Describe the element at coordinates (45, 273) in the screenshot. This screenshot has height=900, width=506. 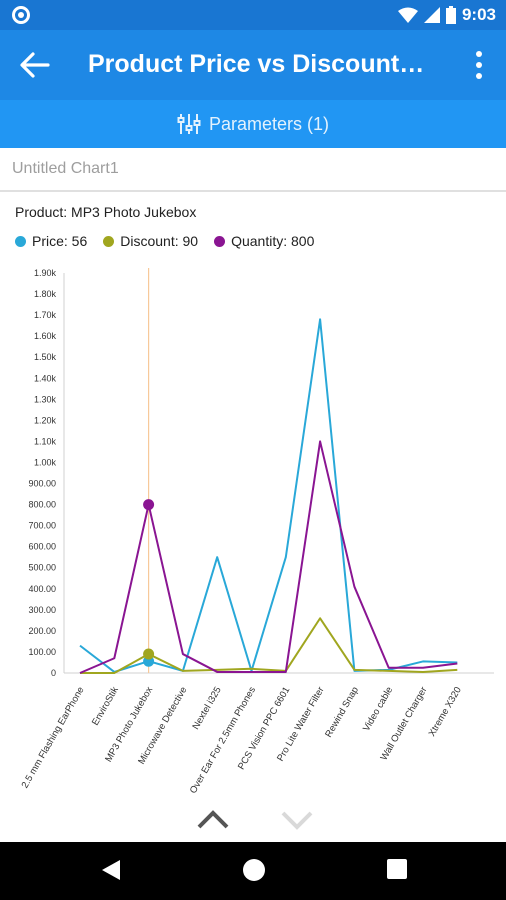
I see `y-tick-label: 1.90k` at that location.